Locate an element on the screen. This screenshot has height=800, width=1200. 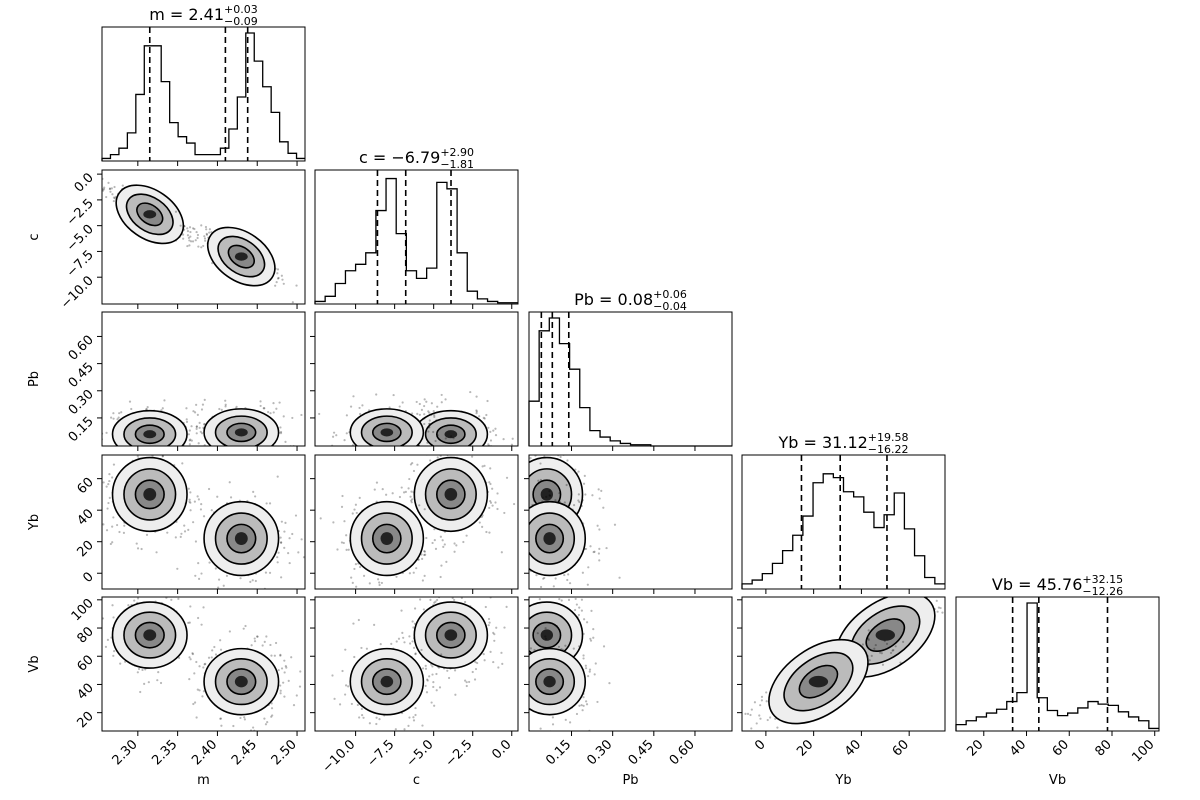
y-tick-label: 100 is located at coordinates (83, 610).